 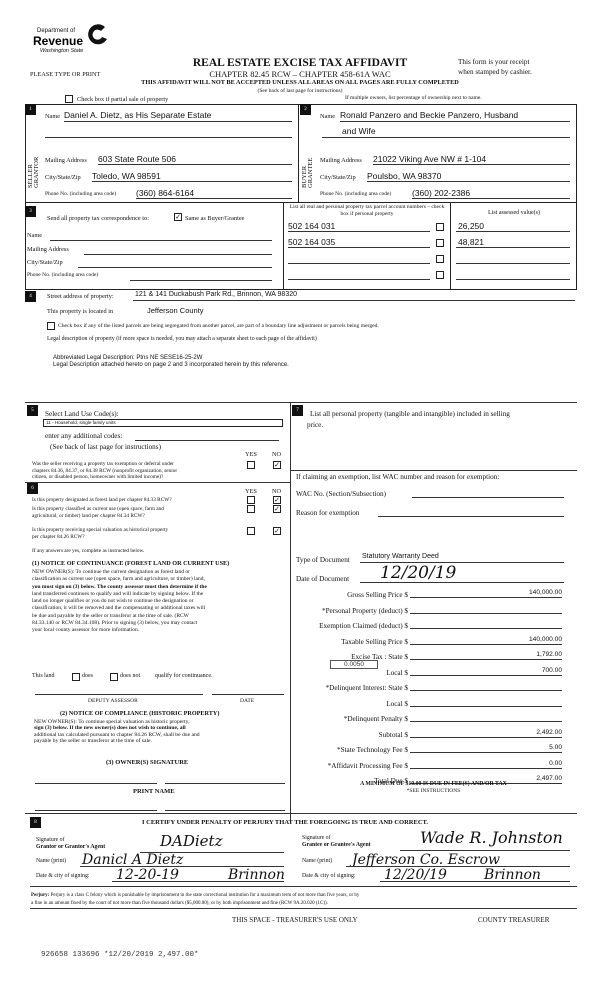 I want to click on label: YES, so click(x=251, y=491).